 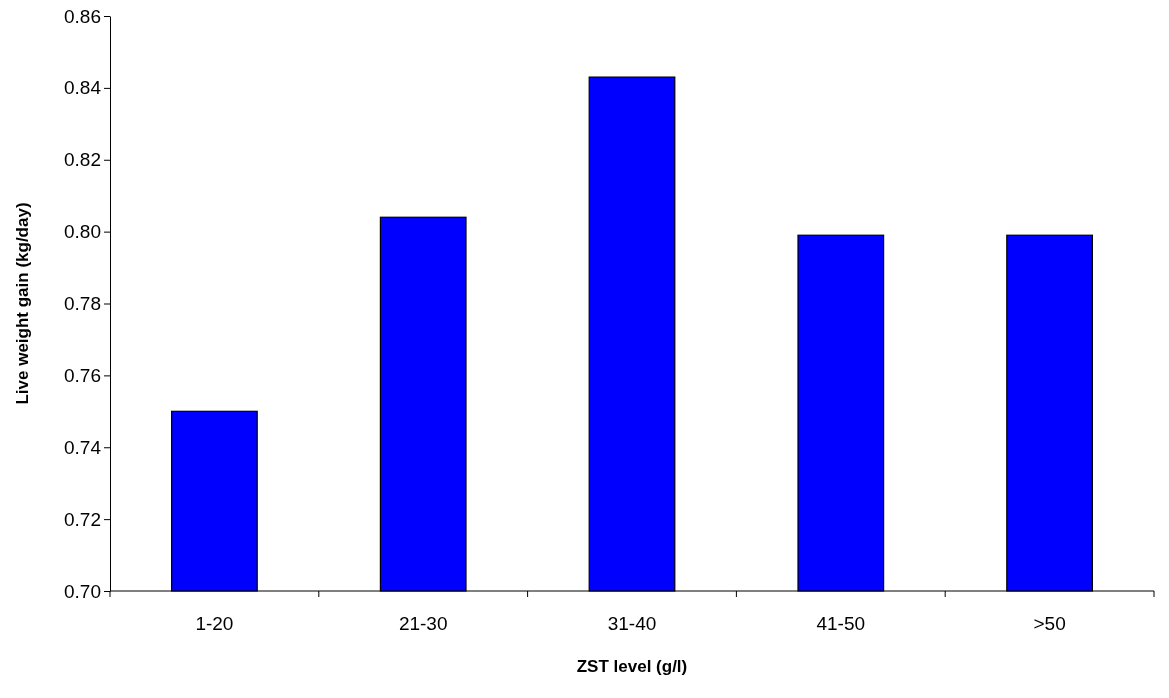 I want to click on y-tick-label: 0.72, so click(x=82, y=519).